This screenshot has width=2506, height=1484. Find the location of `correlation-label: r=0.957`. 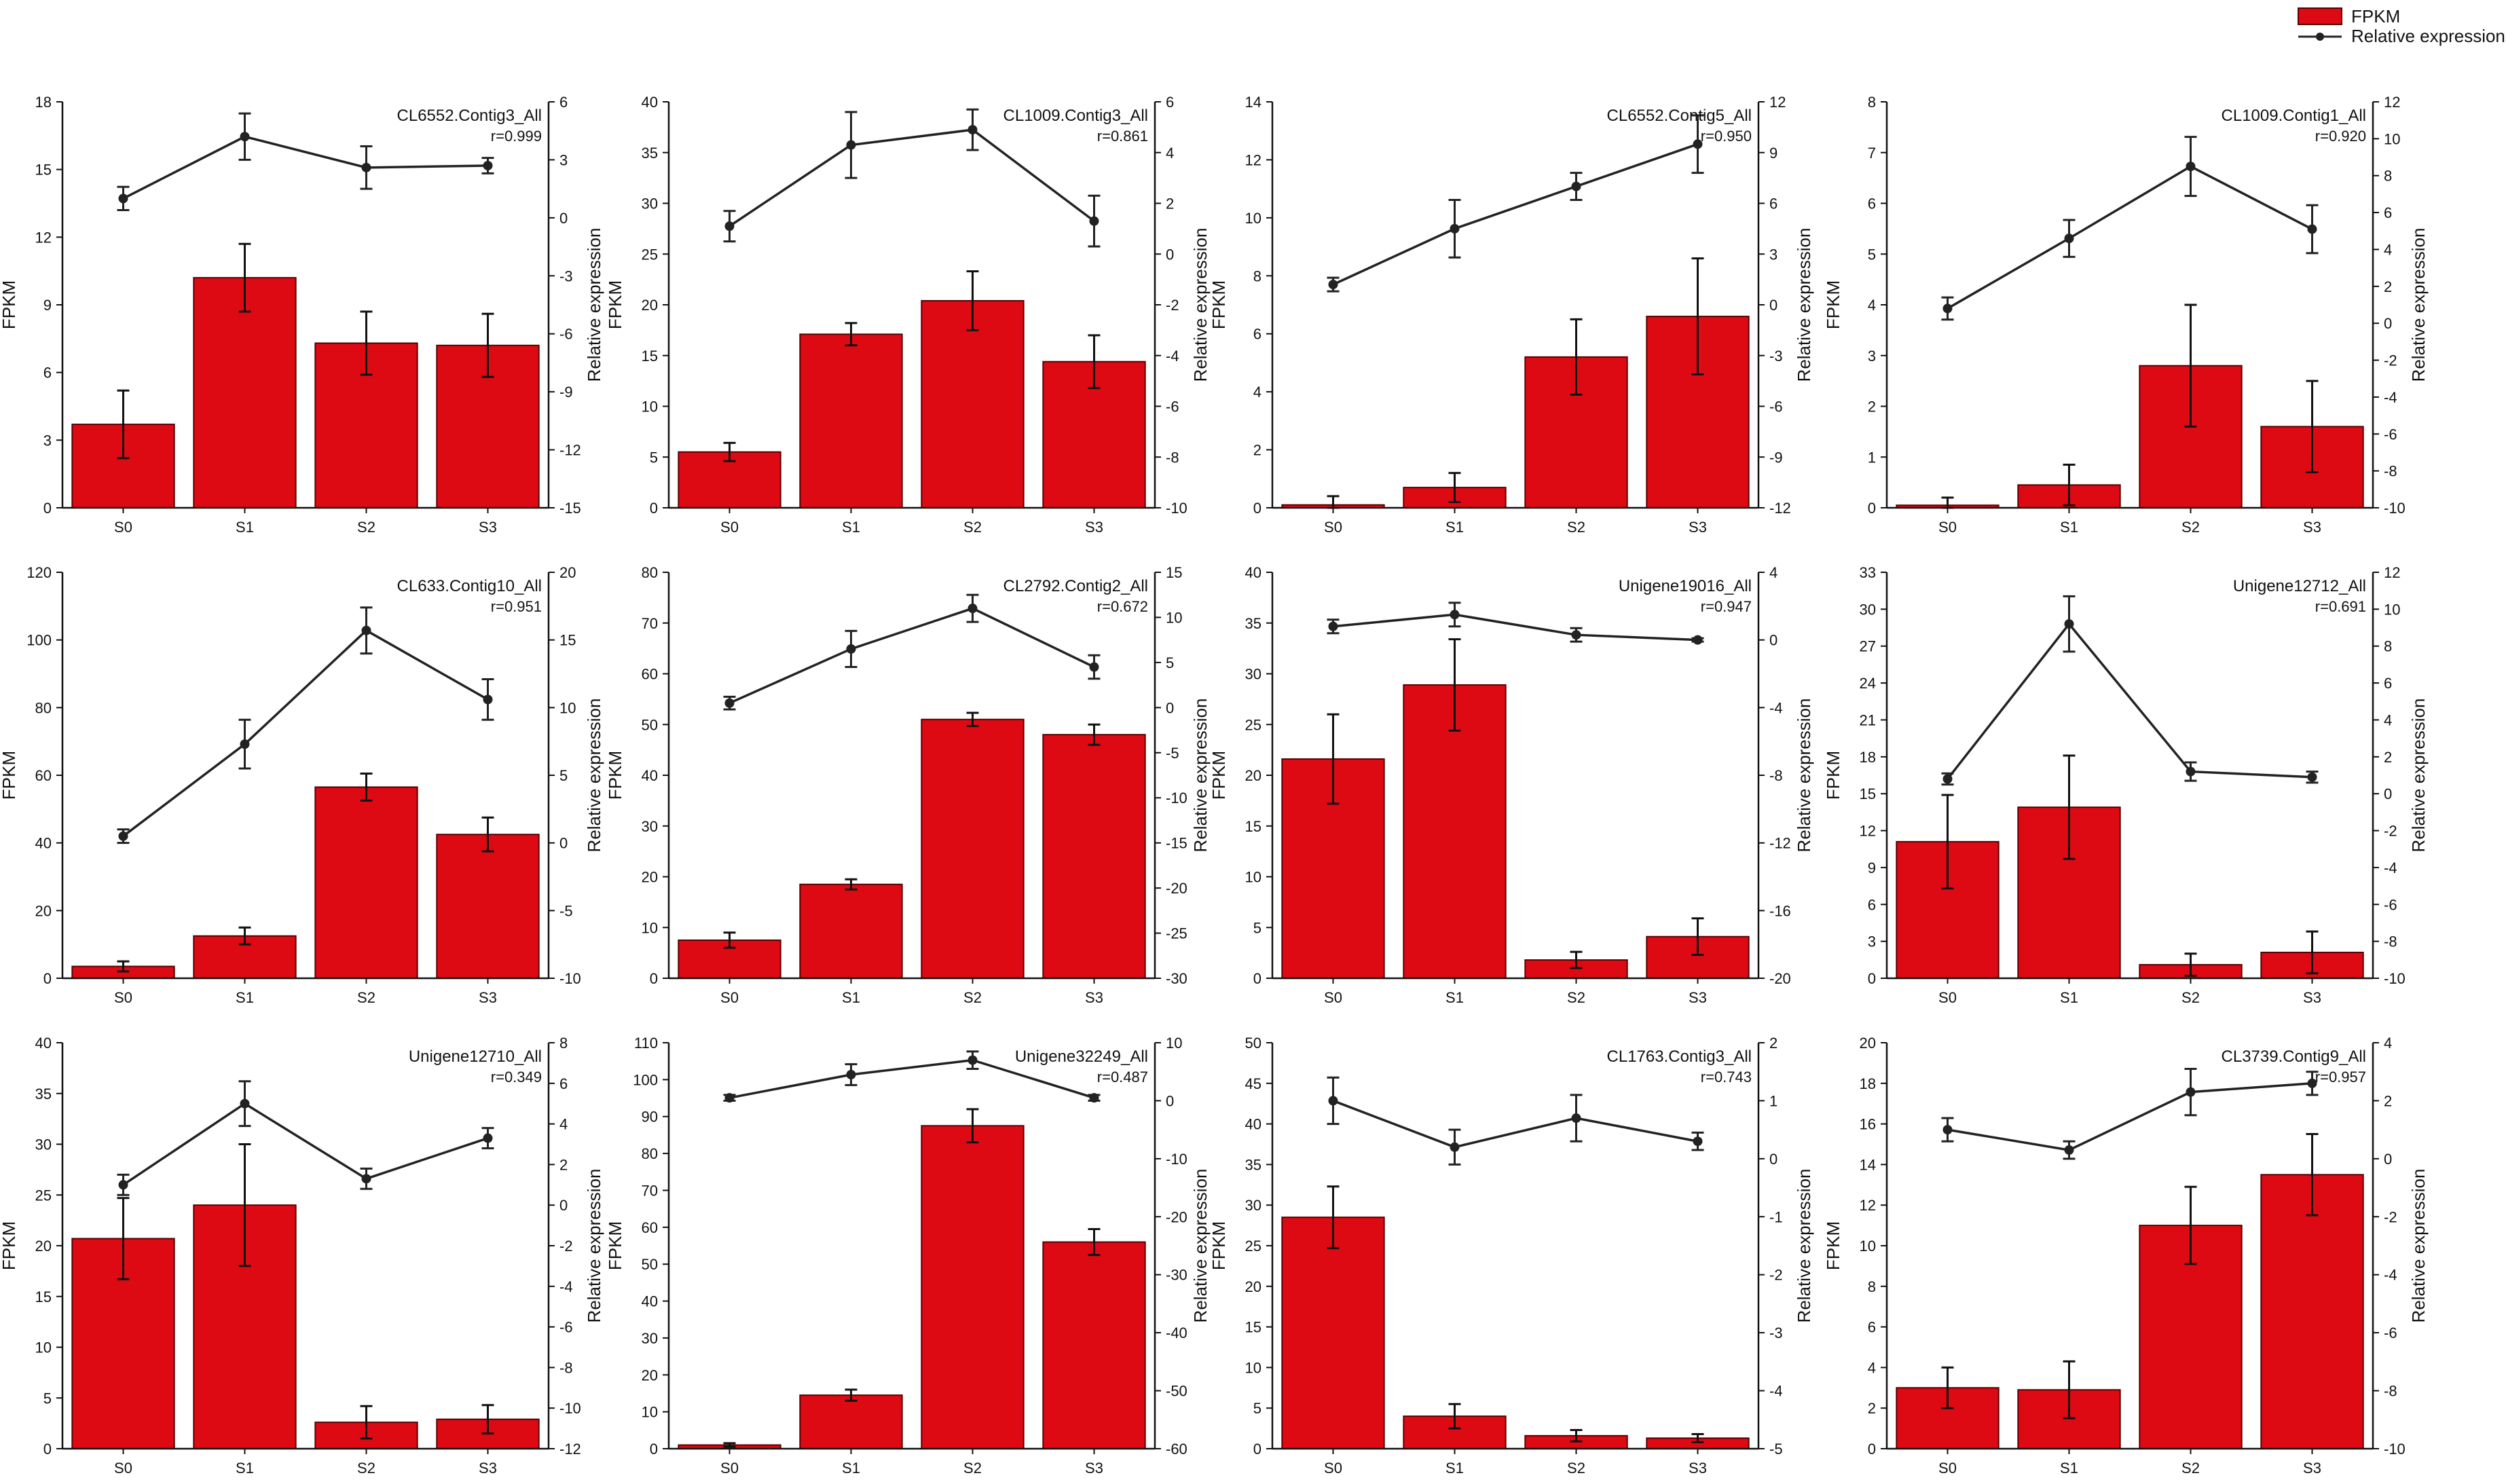

correlation-label: r=0.957 is located at coordinates (2340, 1078).